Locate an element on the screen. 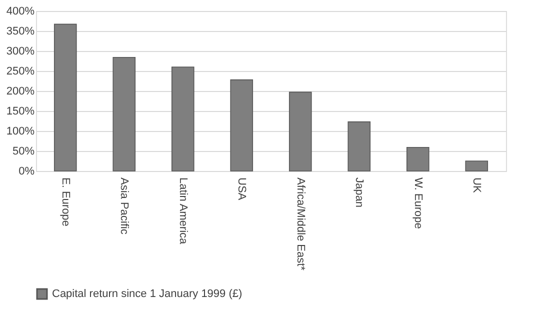  y-tick-label: 300% is located at coordinates (20, 52).